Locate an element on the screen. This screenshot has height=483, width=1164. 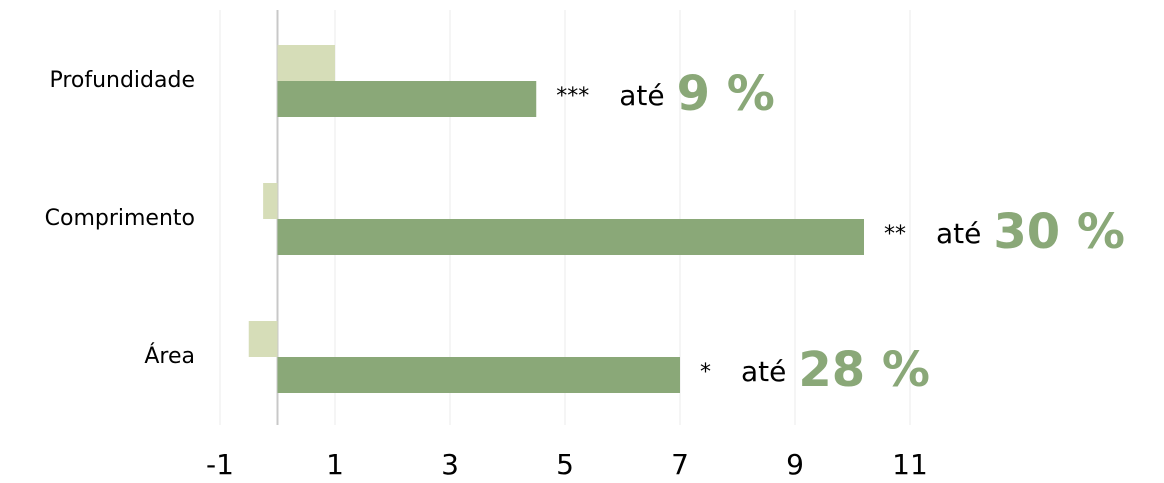
category-label: Profundidade is located at coordinates (122, 80).